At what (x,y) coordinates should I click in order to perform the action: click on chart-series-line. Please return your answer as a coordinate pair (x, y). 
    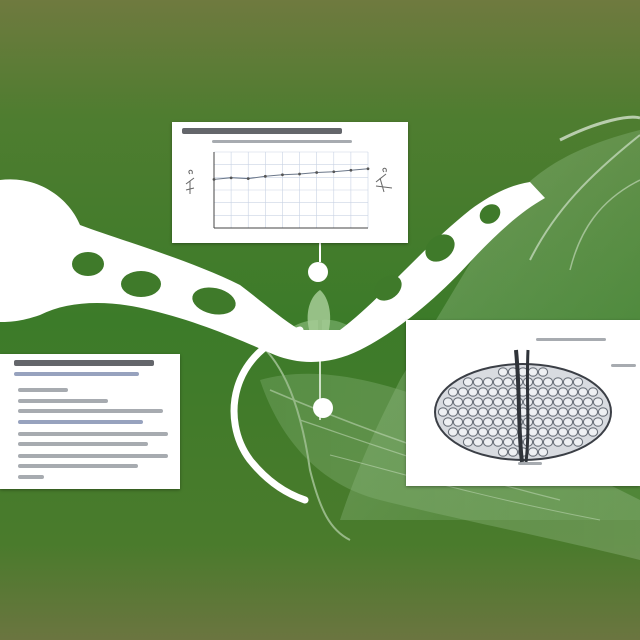
    Looking at the image, I should click on (291, 174).